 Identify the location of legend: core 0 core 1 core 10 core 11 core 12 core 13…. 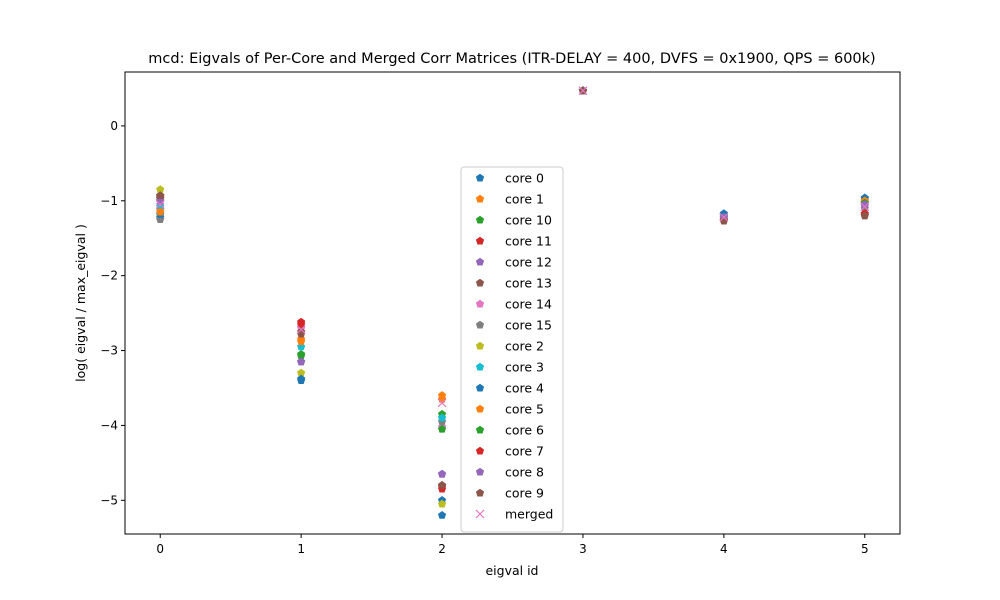
(512, 349).